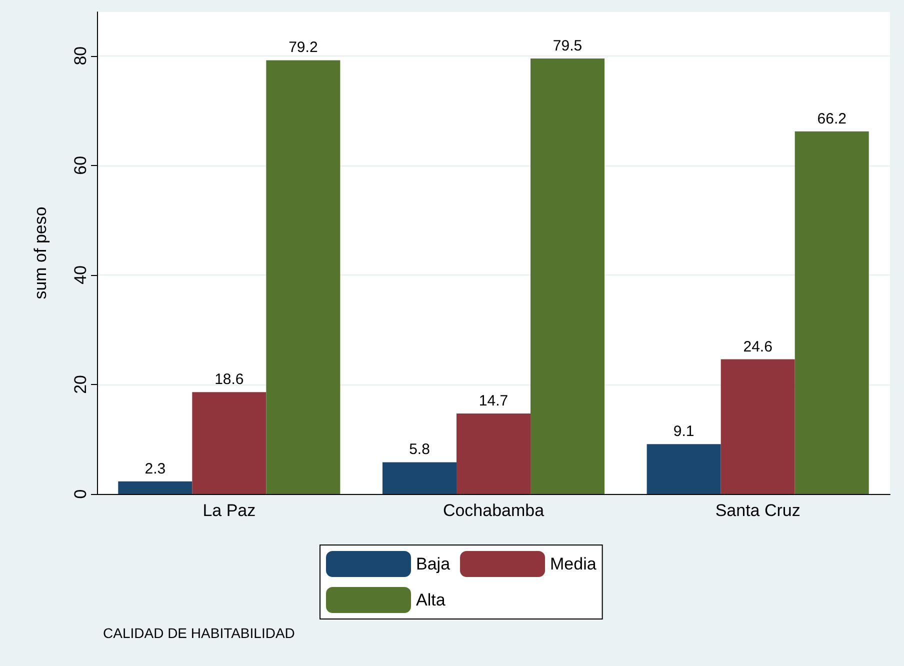 The image size is (904, 666). I want to click on data-label: 79.5, so click(567, 46).